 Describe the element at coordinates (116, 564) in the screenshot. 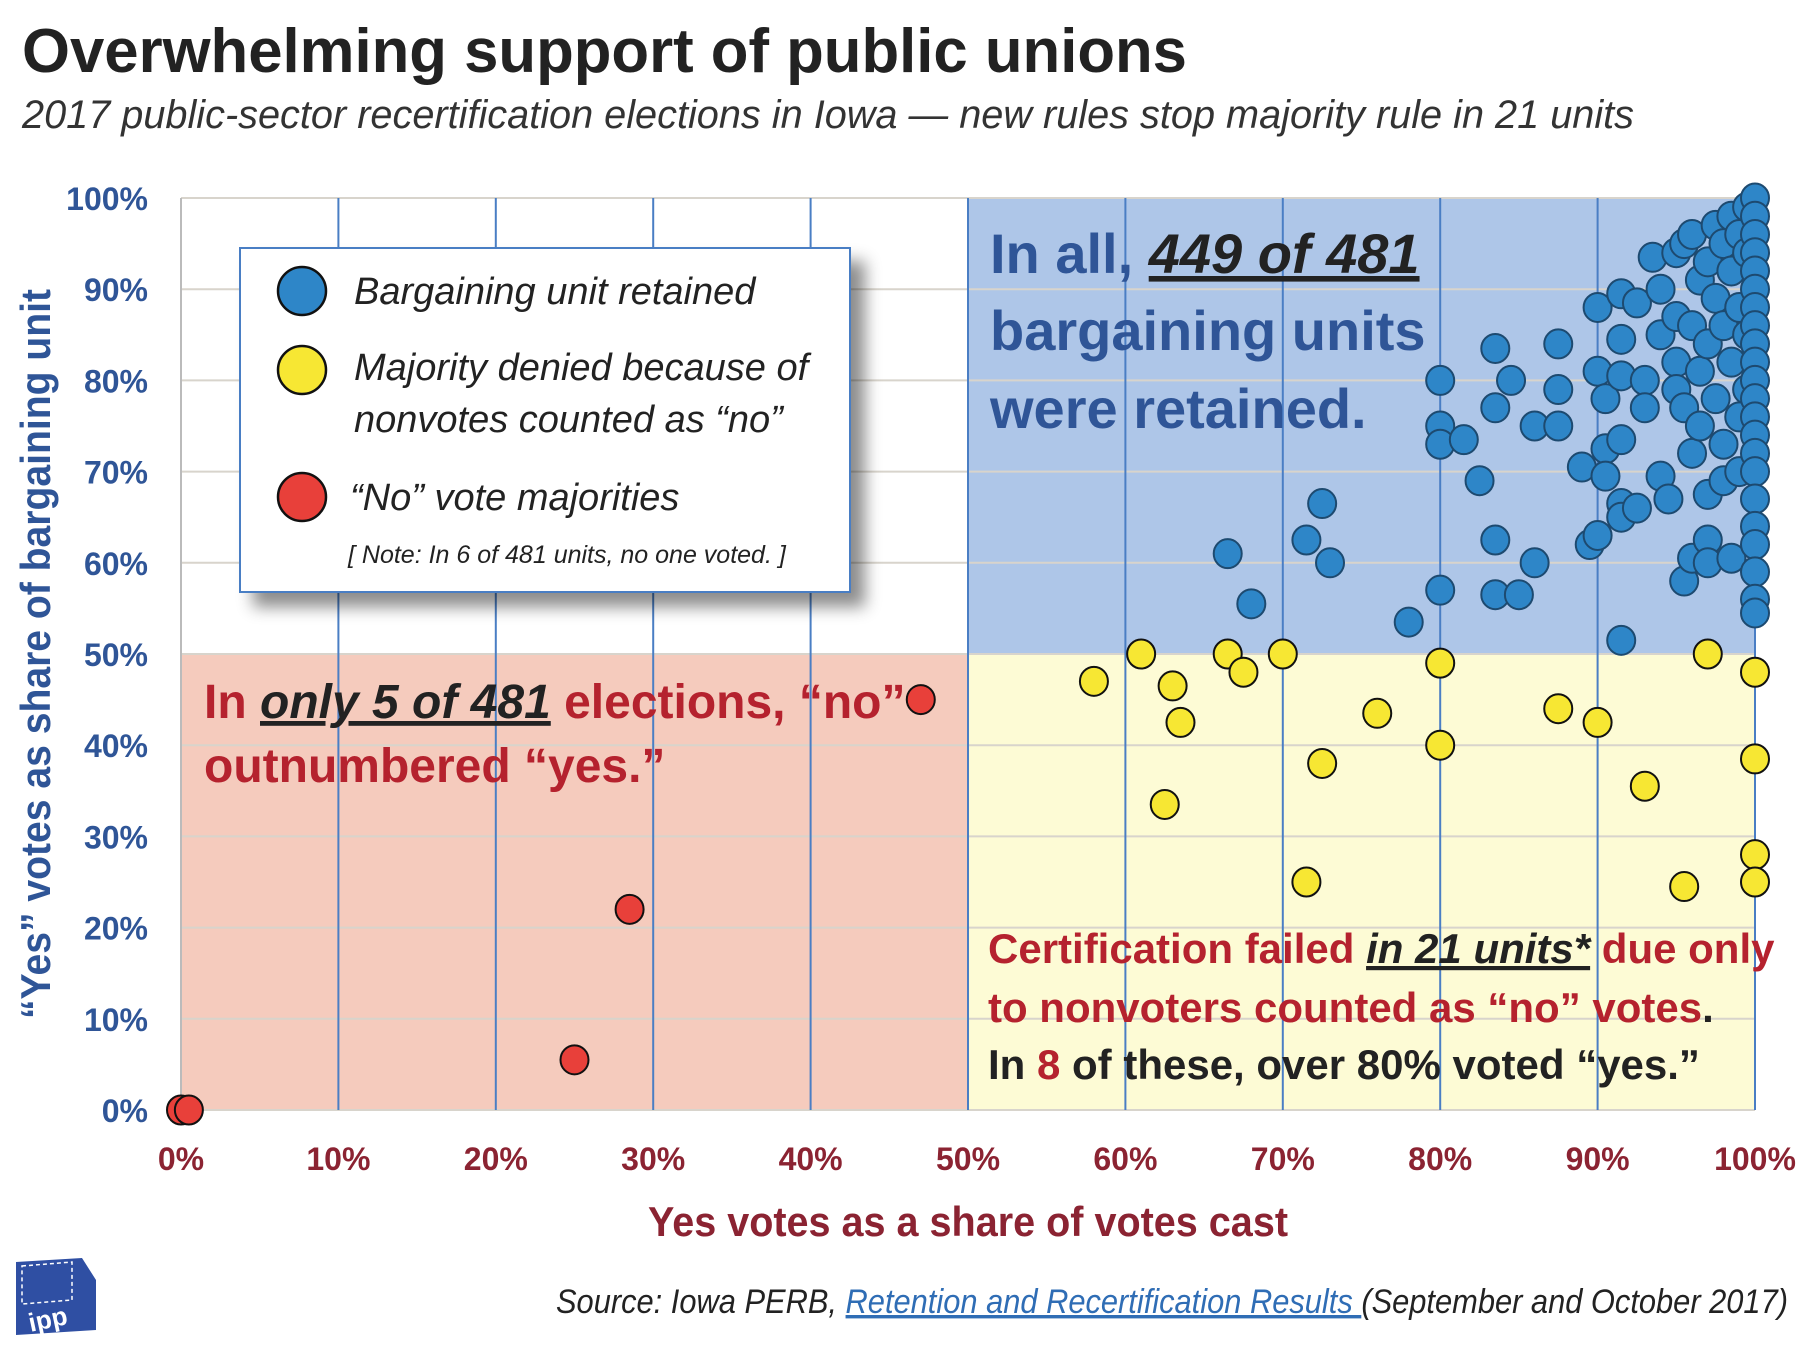

I see `y-tick-label: 60%` at that location.